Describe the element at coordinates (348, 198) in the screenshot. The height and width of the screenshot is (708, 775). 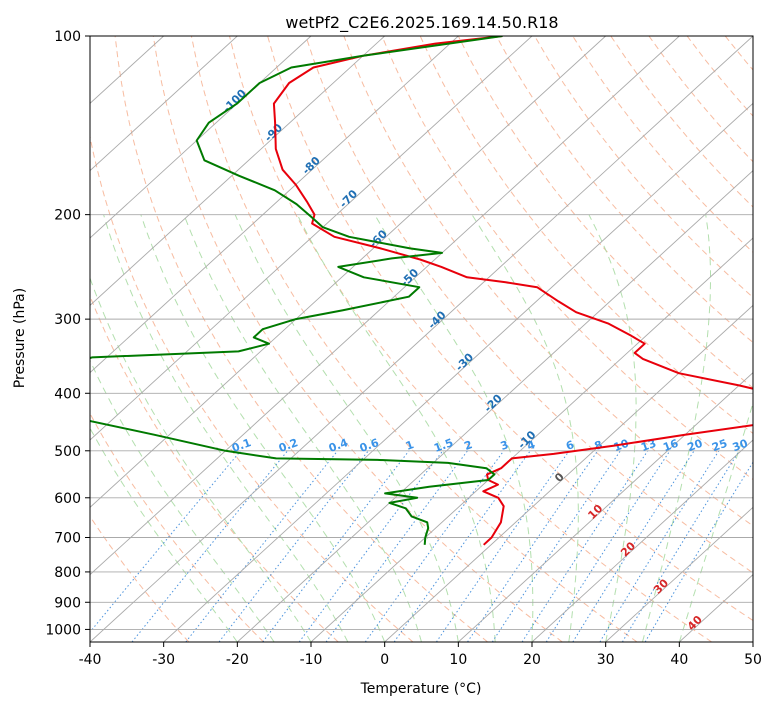
I see `isotherm-label: -70` at that location.